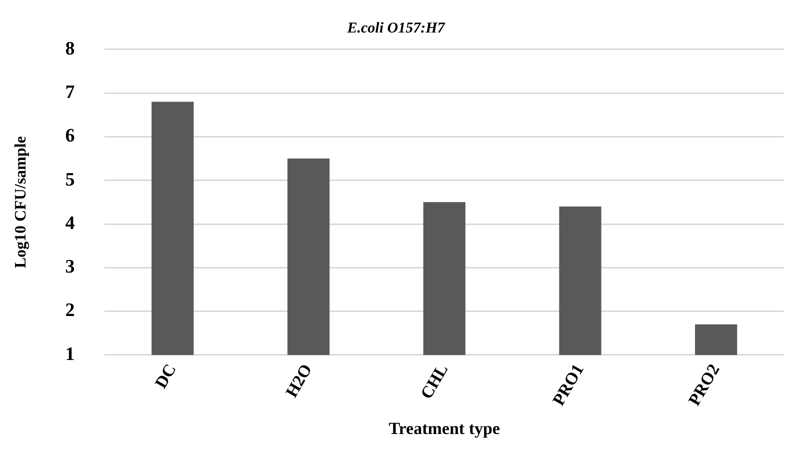 The width and height of the screenshot is (797, 452). I want to click on y-tick-label: 2, so click(70, 311).